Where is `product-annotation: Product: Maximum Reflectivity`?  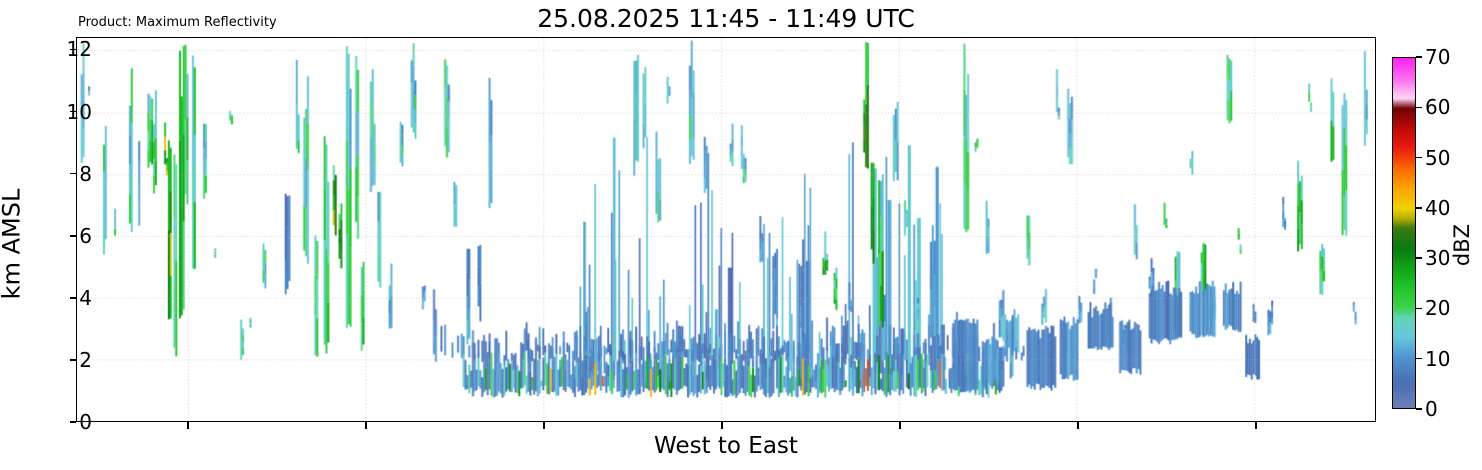
product-annotation: Product: Maximum Reflectivity is located at coordinates (177, 22).